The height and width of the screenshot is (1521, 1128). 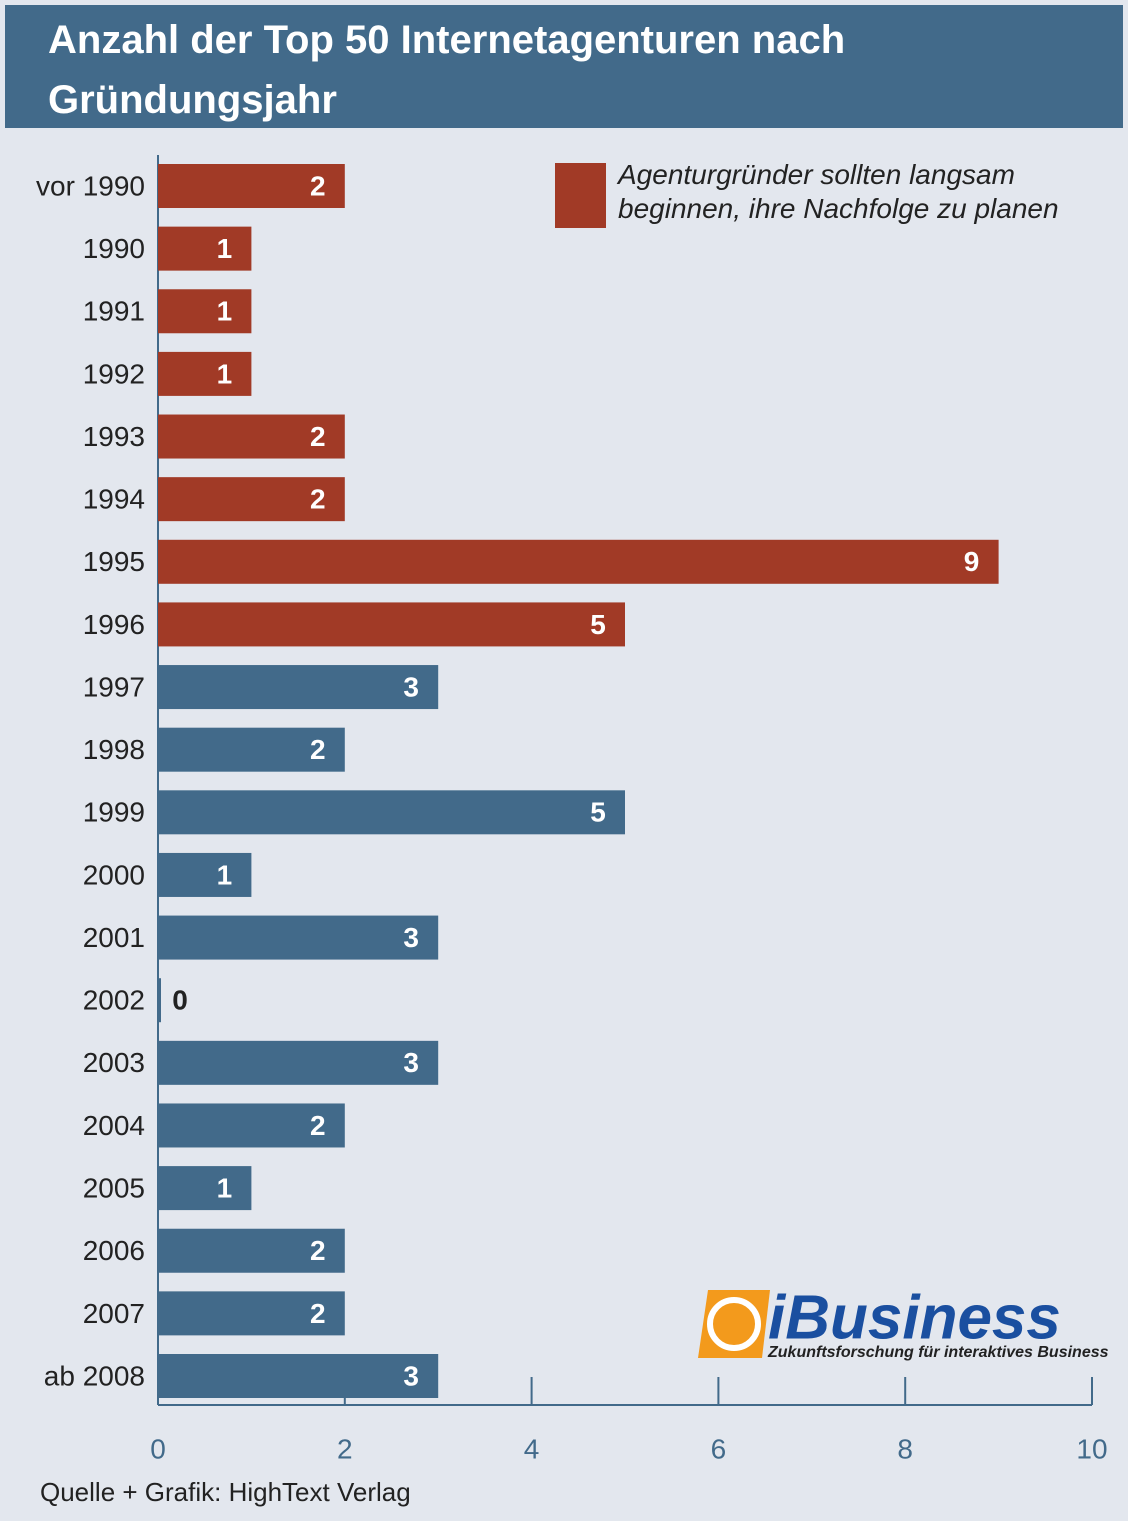 What do you see at coordinates (532, 1448) in the screenshot?
I see `x-tick-label: 4` at bounding box center [532, 1448].